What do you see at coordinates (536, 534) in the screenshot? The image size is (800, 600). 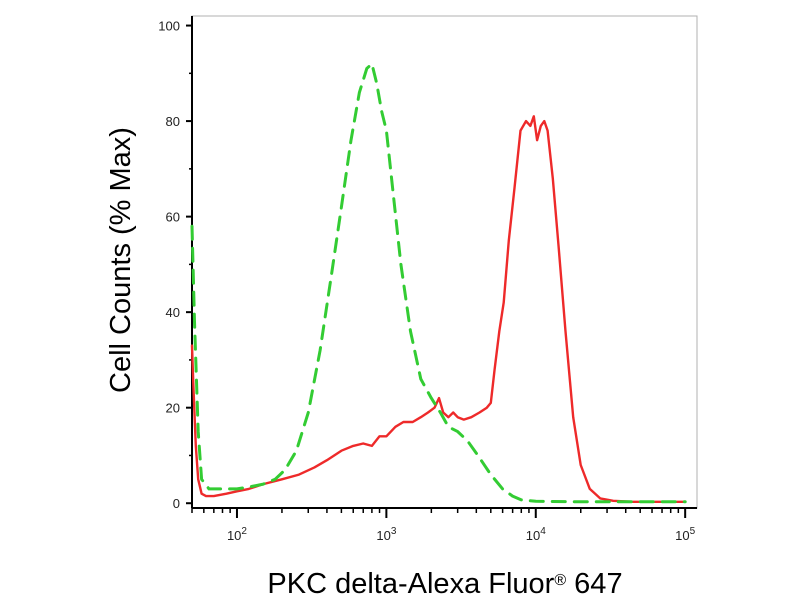 I see `x-tick-label: 10⁴` at bounding box center [536, 534].